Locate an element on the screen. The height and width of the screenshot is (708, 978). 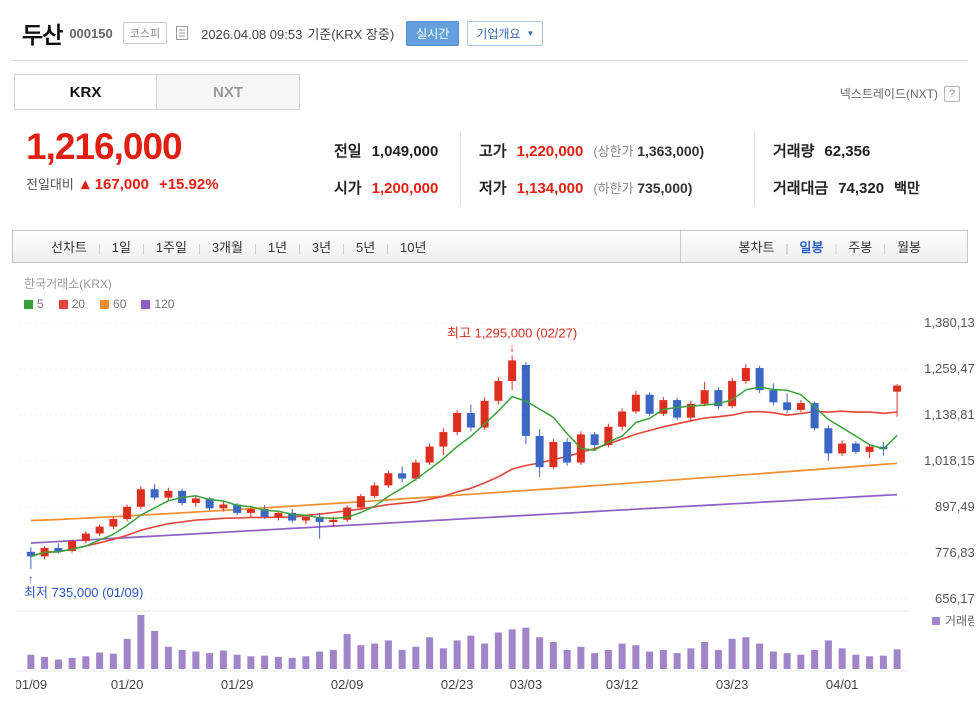
svg-text: 1,018,156 is located at coordinates (949, 460).